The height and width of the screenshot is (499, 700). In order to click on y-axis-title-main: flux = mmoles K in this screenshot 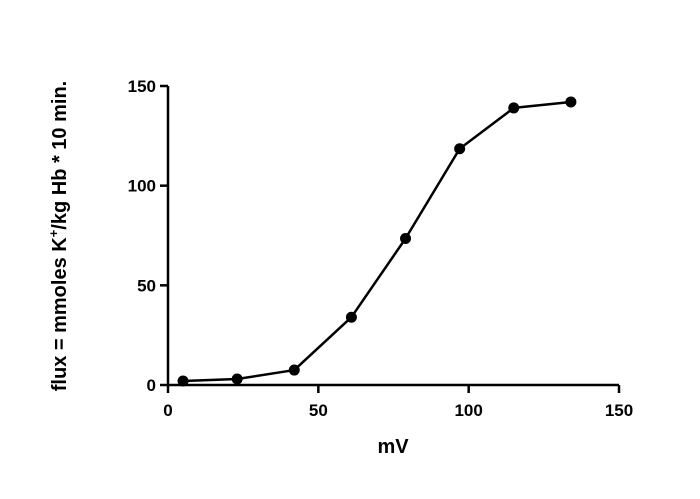, I will do `click(60, 314)`.